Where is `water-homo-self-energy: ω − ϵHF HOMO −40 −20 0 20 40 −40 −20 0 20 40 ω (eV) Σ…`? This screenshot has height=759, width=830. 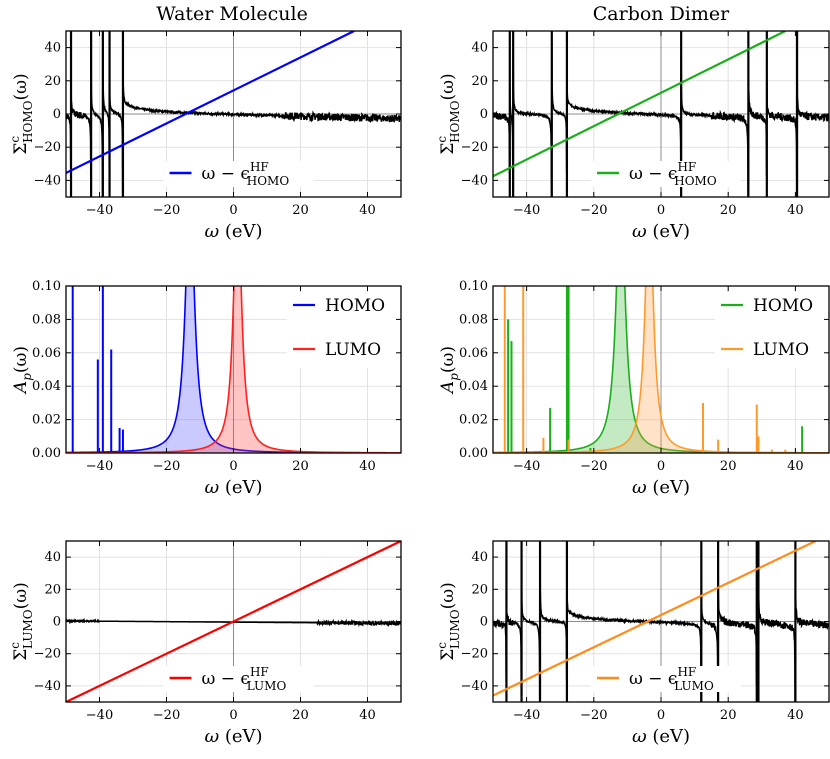
water-homo-self-energy: ω − ϵHF HOMO −40 −20 0 20 40 −40 −20 0 20 40 ω (eV) Σ… is located at coordinates (205, 136).